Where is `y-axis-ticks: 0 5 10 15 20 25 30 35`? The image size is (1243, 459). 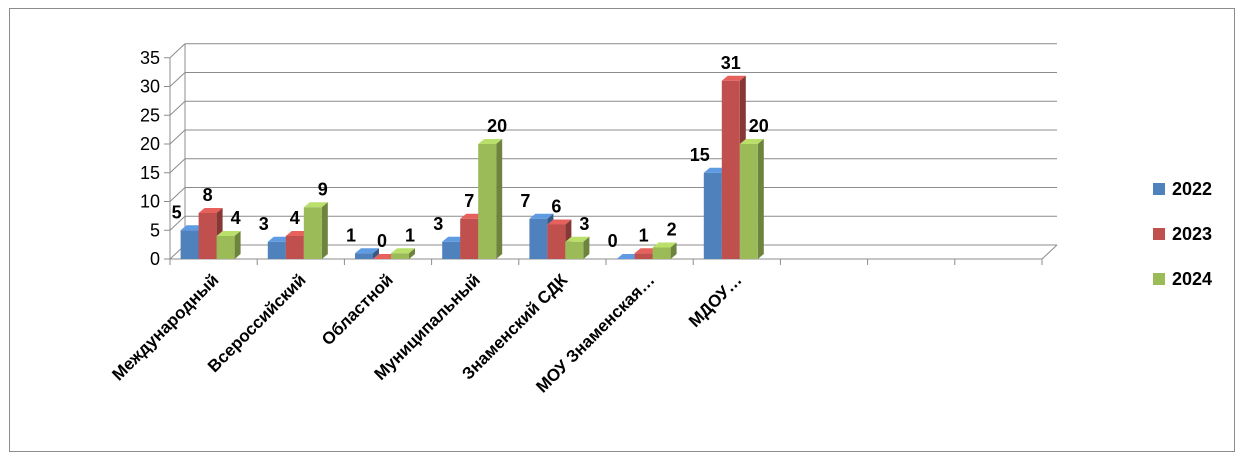
y-axis-ticks: 0 5 10 15 20 25 30 35 is located at coordinates (150, 158).